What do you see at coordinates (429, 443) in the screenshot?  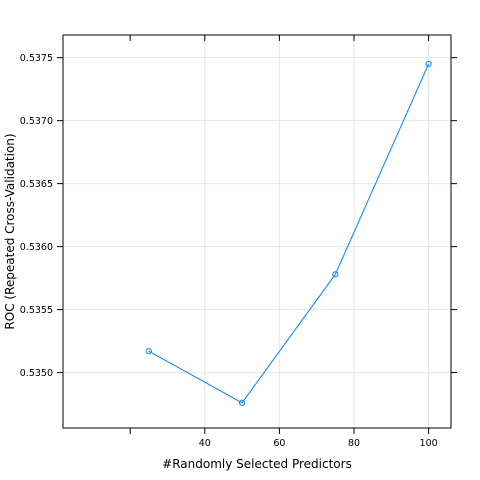 I see `x-tick-label: 100` at bounding box center [429, 443].